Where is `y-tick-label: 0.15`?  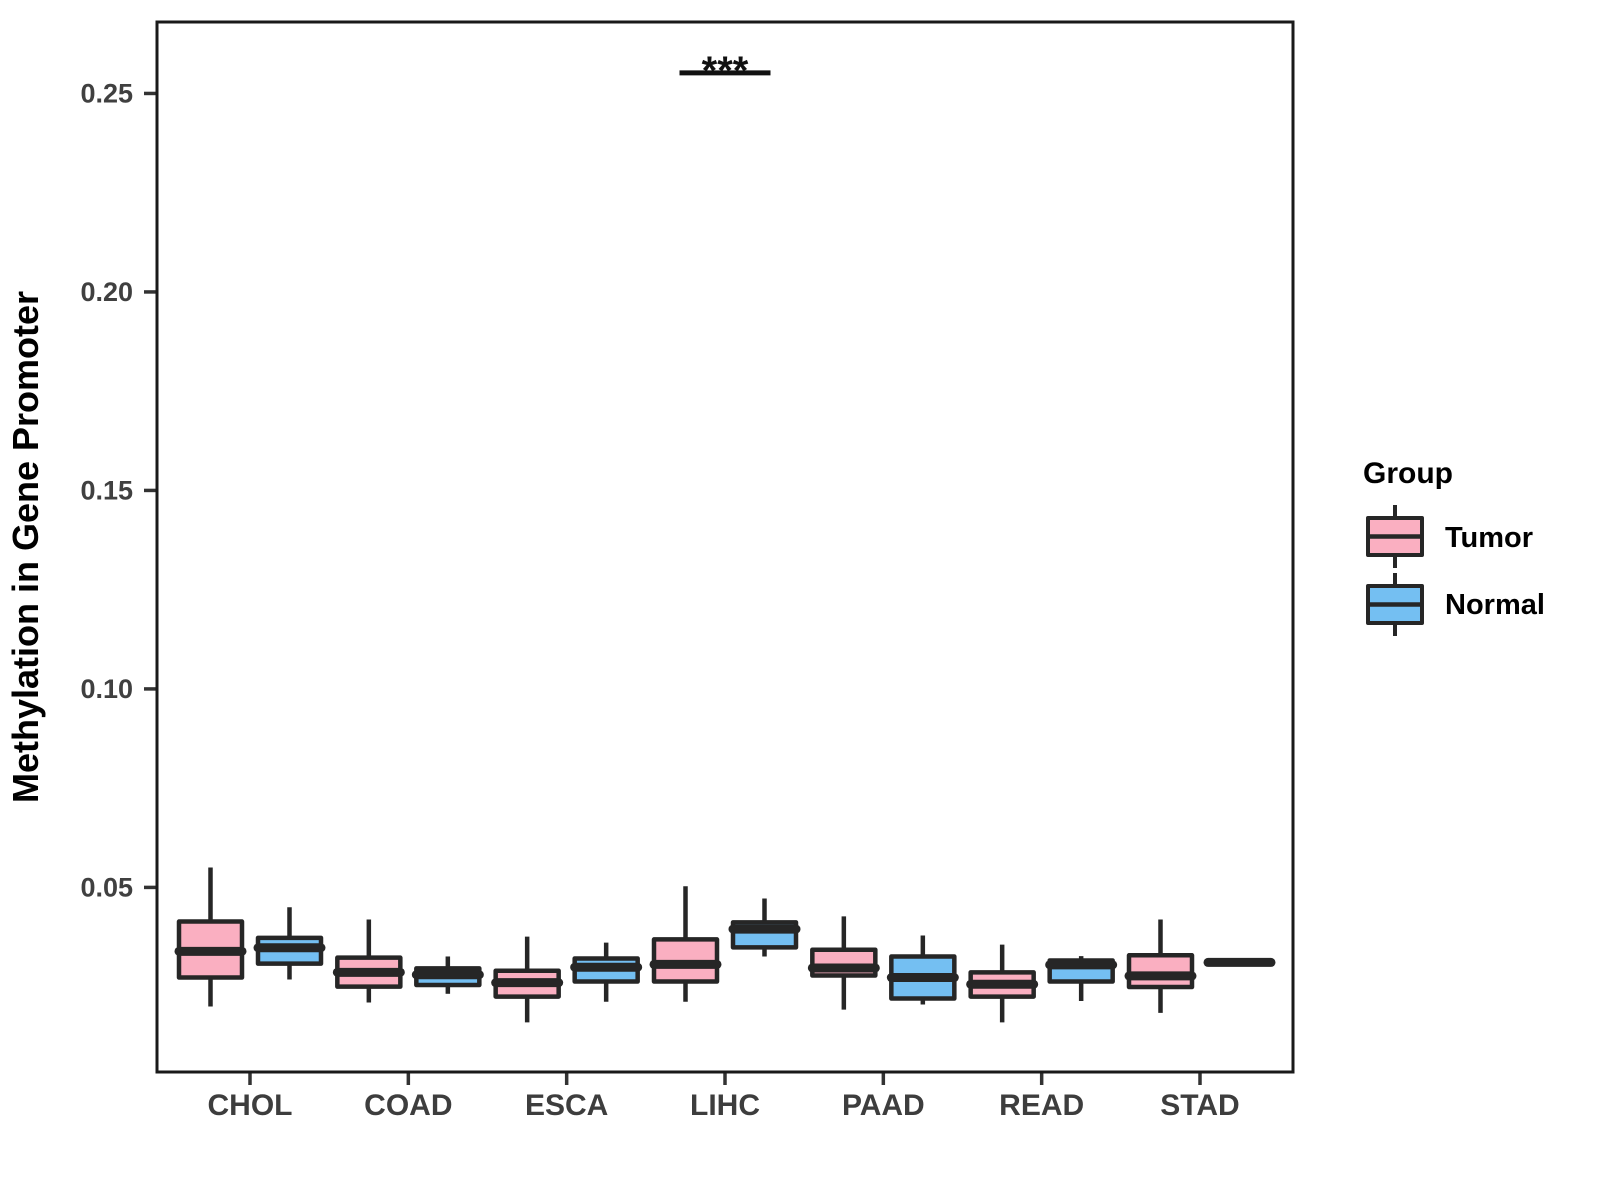
y-tick-label: 0.15 is located at coordinates (106, 490).